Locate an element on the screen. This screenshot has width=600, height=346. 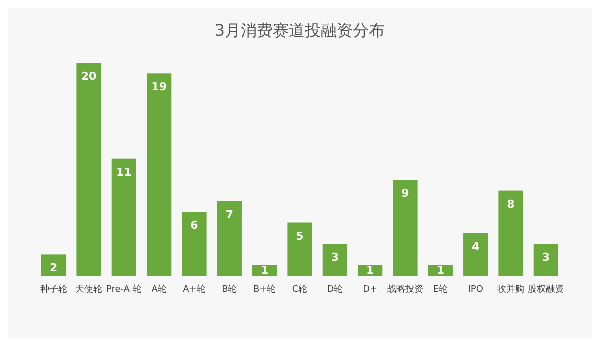
data-label: 8 is located at coordinates (511, 204).